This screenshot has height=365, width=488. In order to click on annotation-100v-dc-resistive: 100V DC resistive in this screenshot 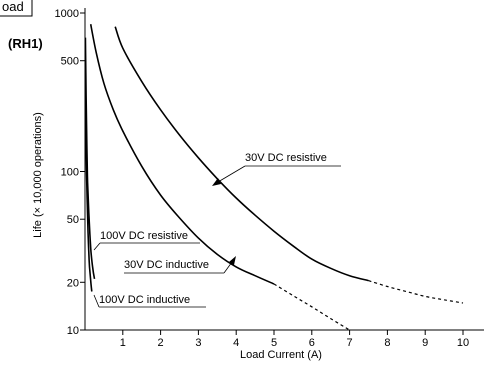, I will do `click(146, 240)`.